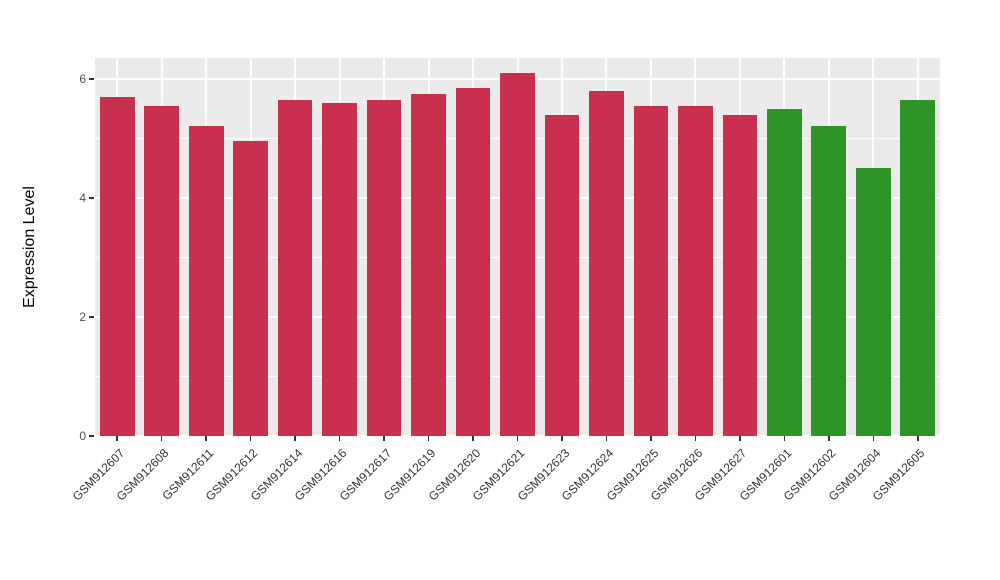 This screenshot has height=580, width=1000. What do you see at coordinates (82, 197) in the screenshot?
I see `y-tick-label: 4` at bounding box center [82, 197].